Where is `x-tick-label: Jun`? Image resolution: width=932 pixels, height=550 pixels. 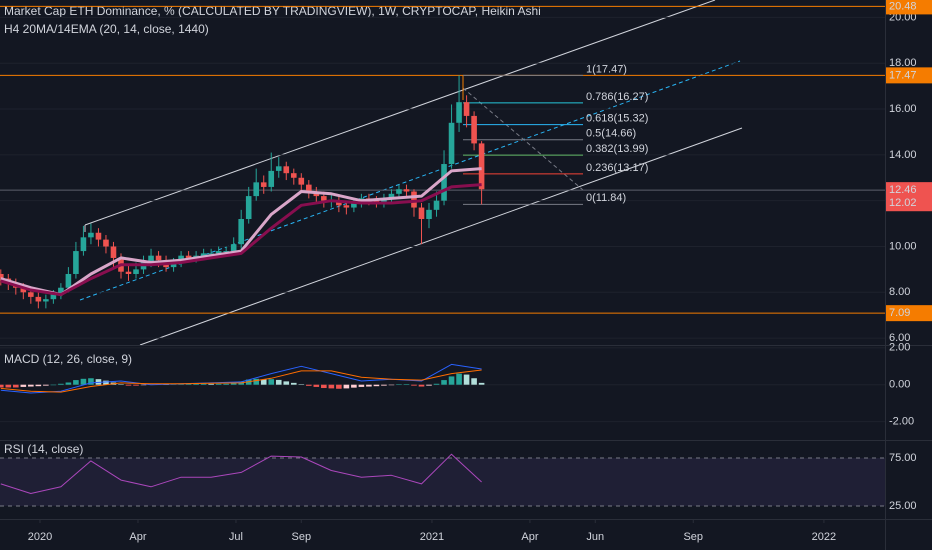 x-tick-label: Jun is located at coordinates (595, 537).